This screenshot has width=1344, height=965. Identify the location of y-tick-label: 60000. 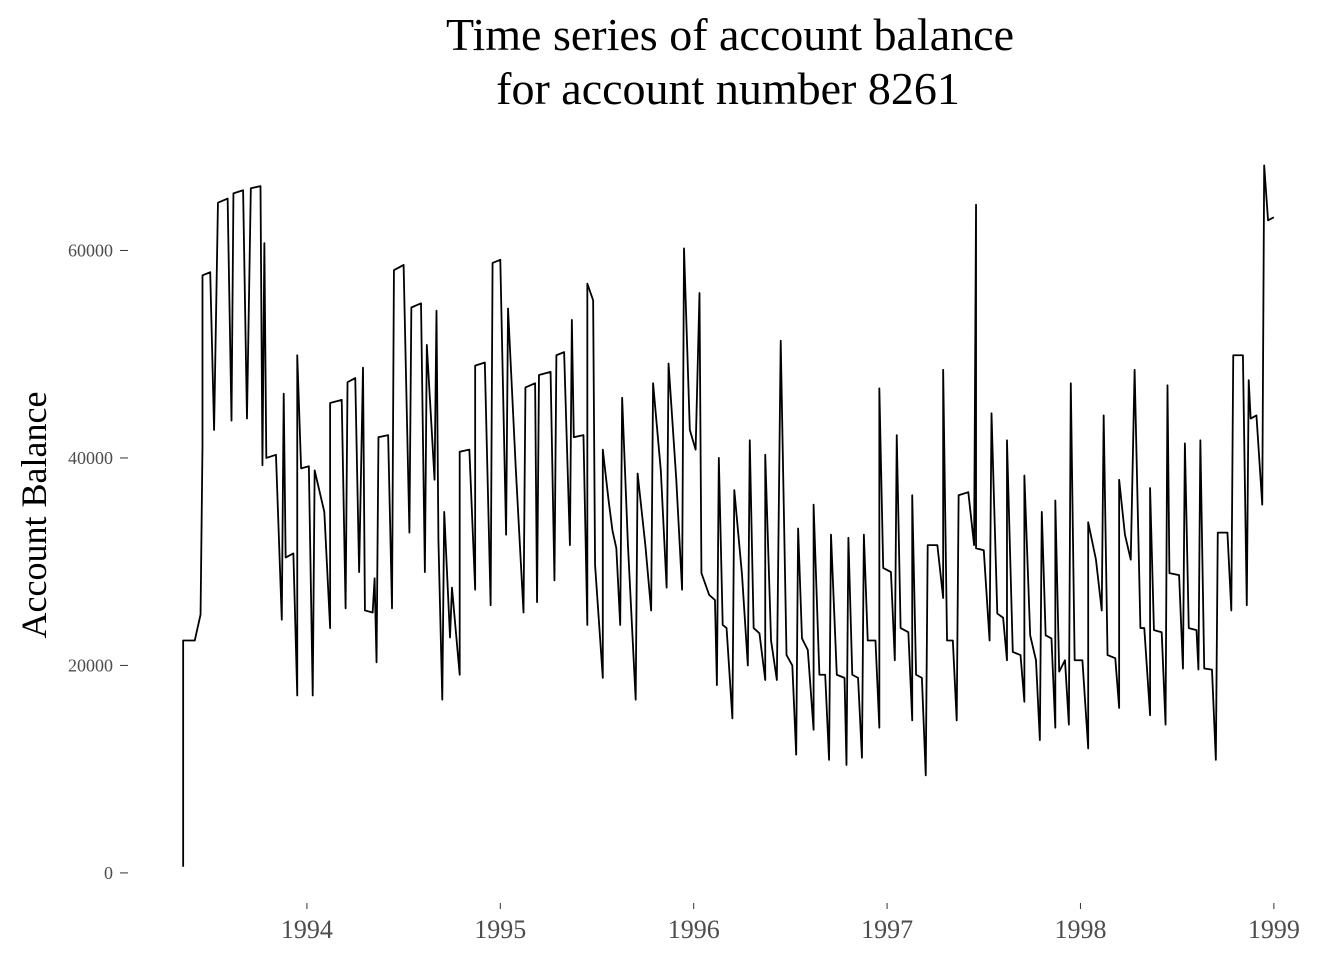
(90, 250).